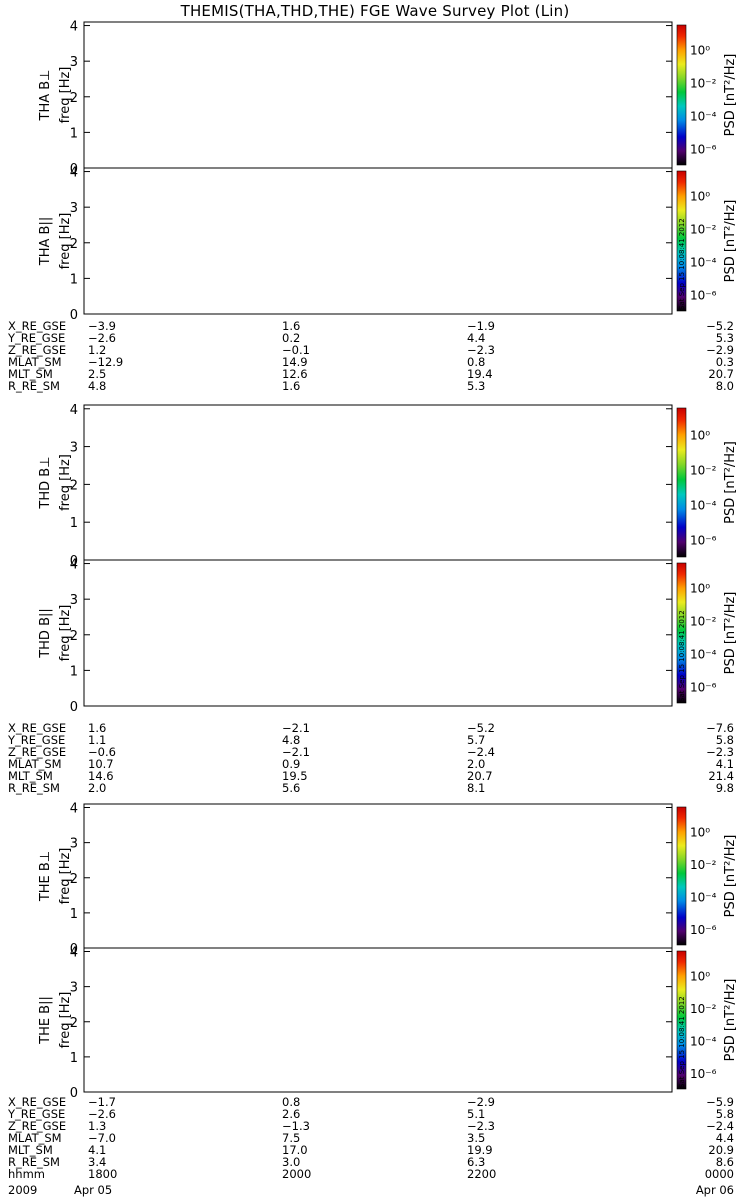 The height and width of the screenshot is (1200, 750). I want to click on ephemeris-value: 9.8, so click(724, 788).